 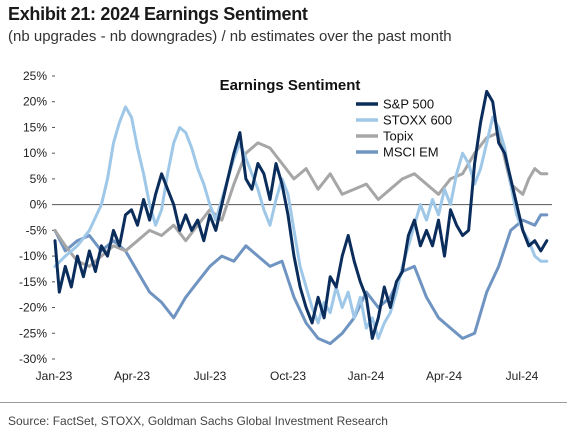 I want to click on chart-title: Earnings Sentiment, so click(x=290, y=85).